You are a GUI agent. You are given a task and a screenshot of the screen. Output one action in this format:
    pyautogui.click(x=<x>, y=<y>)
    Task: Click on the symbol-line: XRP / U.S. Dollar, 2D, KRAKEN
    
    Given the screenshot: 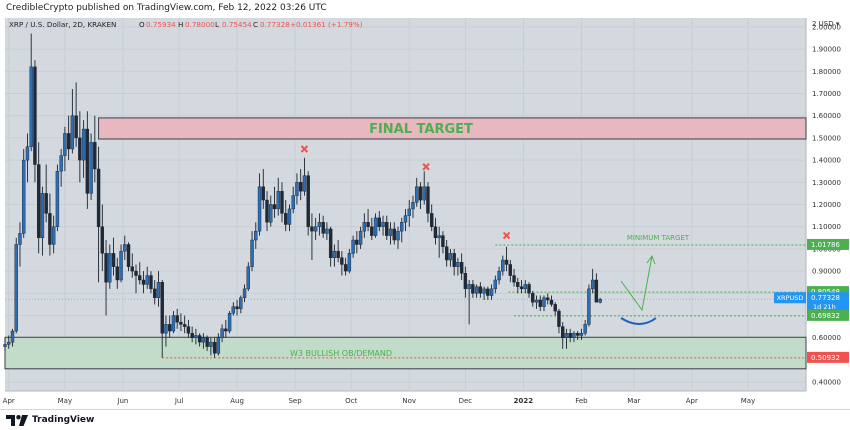 What is the action you would take?
    pyautogui.click(x=62, y=24)
    